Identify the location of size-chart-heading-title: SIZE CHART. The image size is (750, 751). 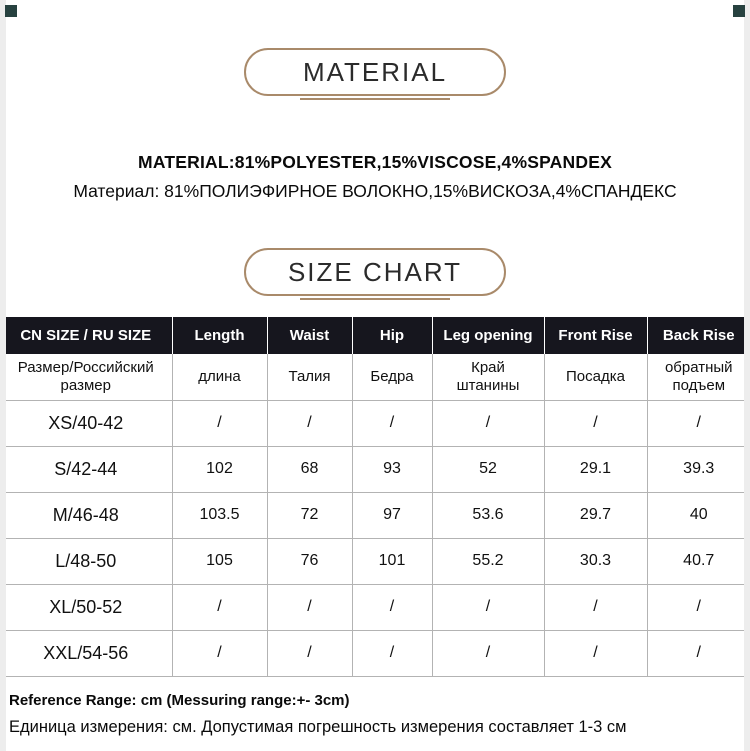
(375, 272).